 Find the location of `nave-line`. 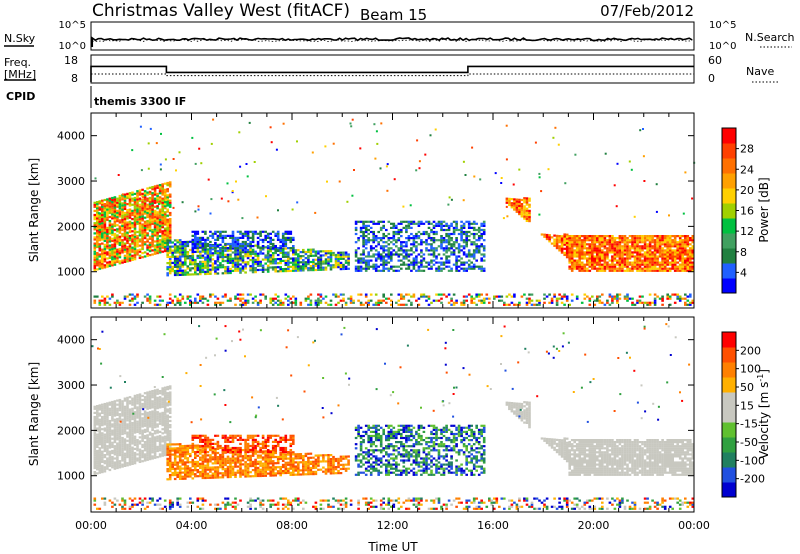

nave-line is located at coordinates (392, 75).